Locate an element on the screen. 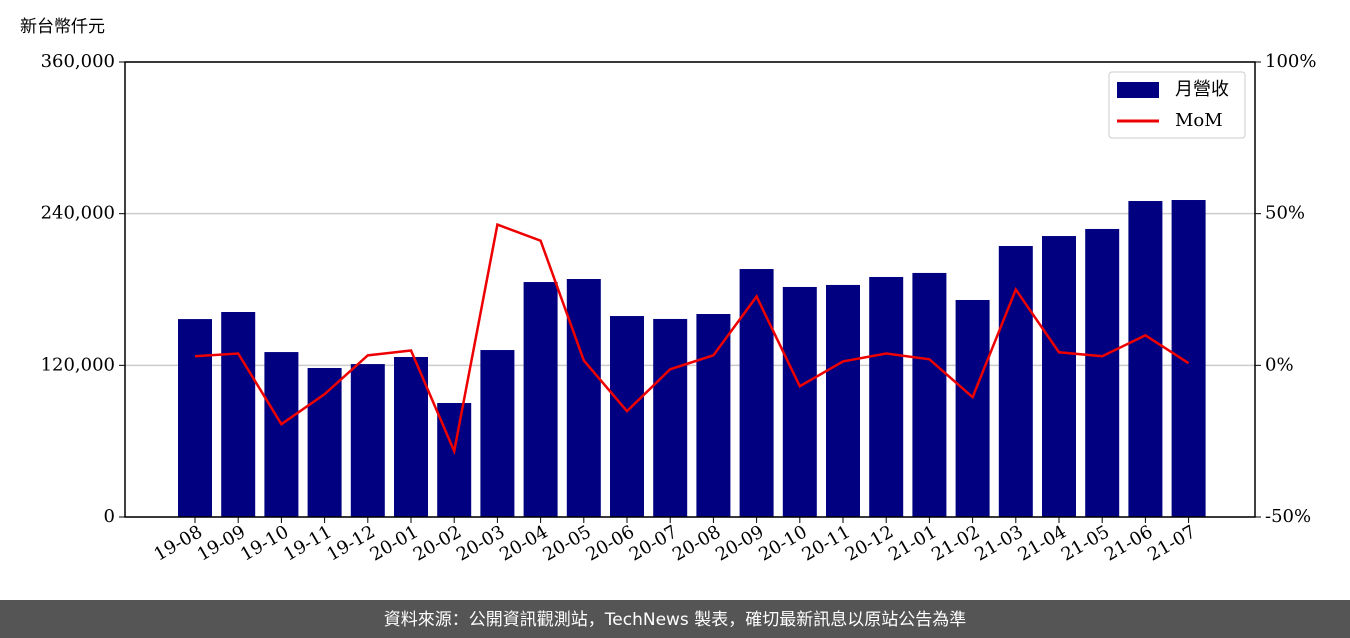 The image size is (1350, 638). x-tick-label: 20-07 is located at coordinates (653, 543).